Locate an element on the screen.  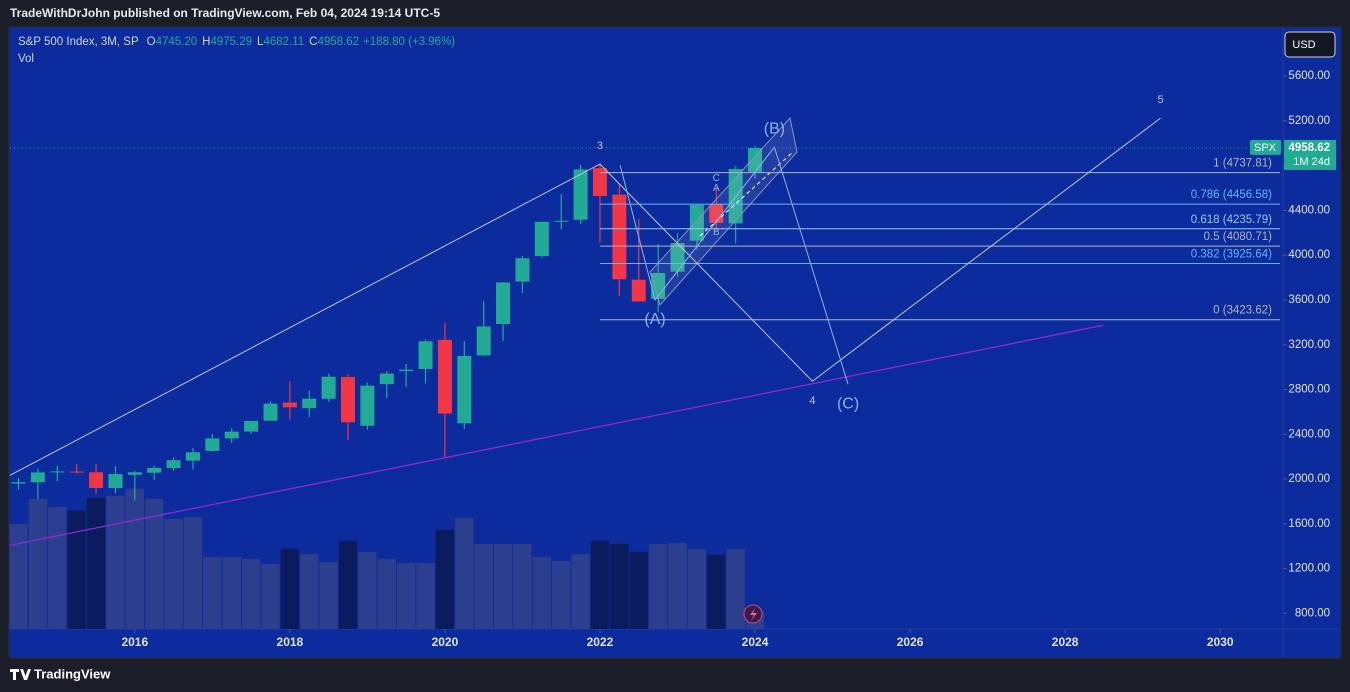
fib-label: 1 (4737.81) is located at coordinates (1242, 164).